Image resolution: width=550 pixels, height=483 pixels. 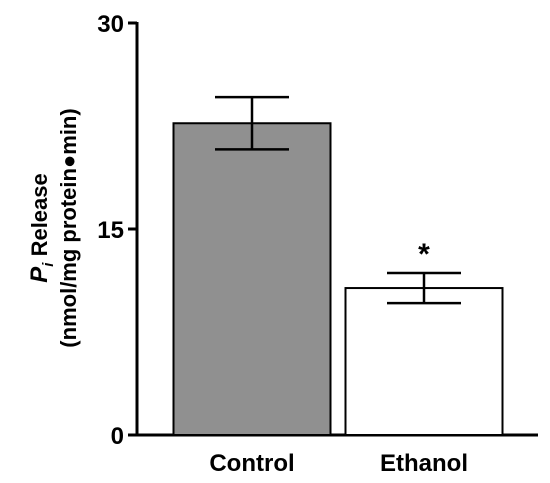 I want to click on y-axis-title: Pi Release (nmol/mg protein●min), so click(x=53, y=227).